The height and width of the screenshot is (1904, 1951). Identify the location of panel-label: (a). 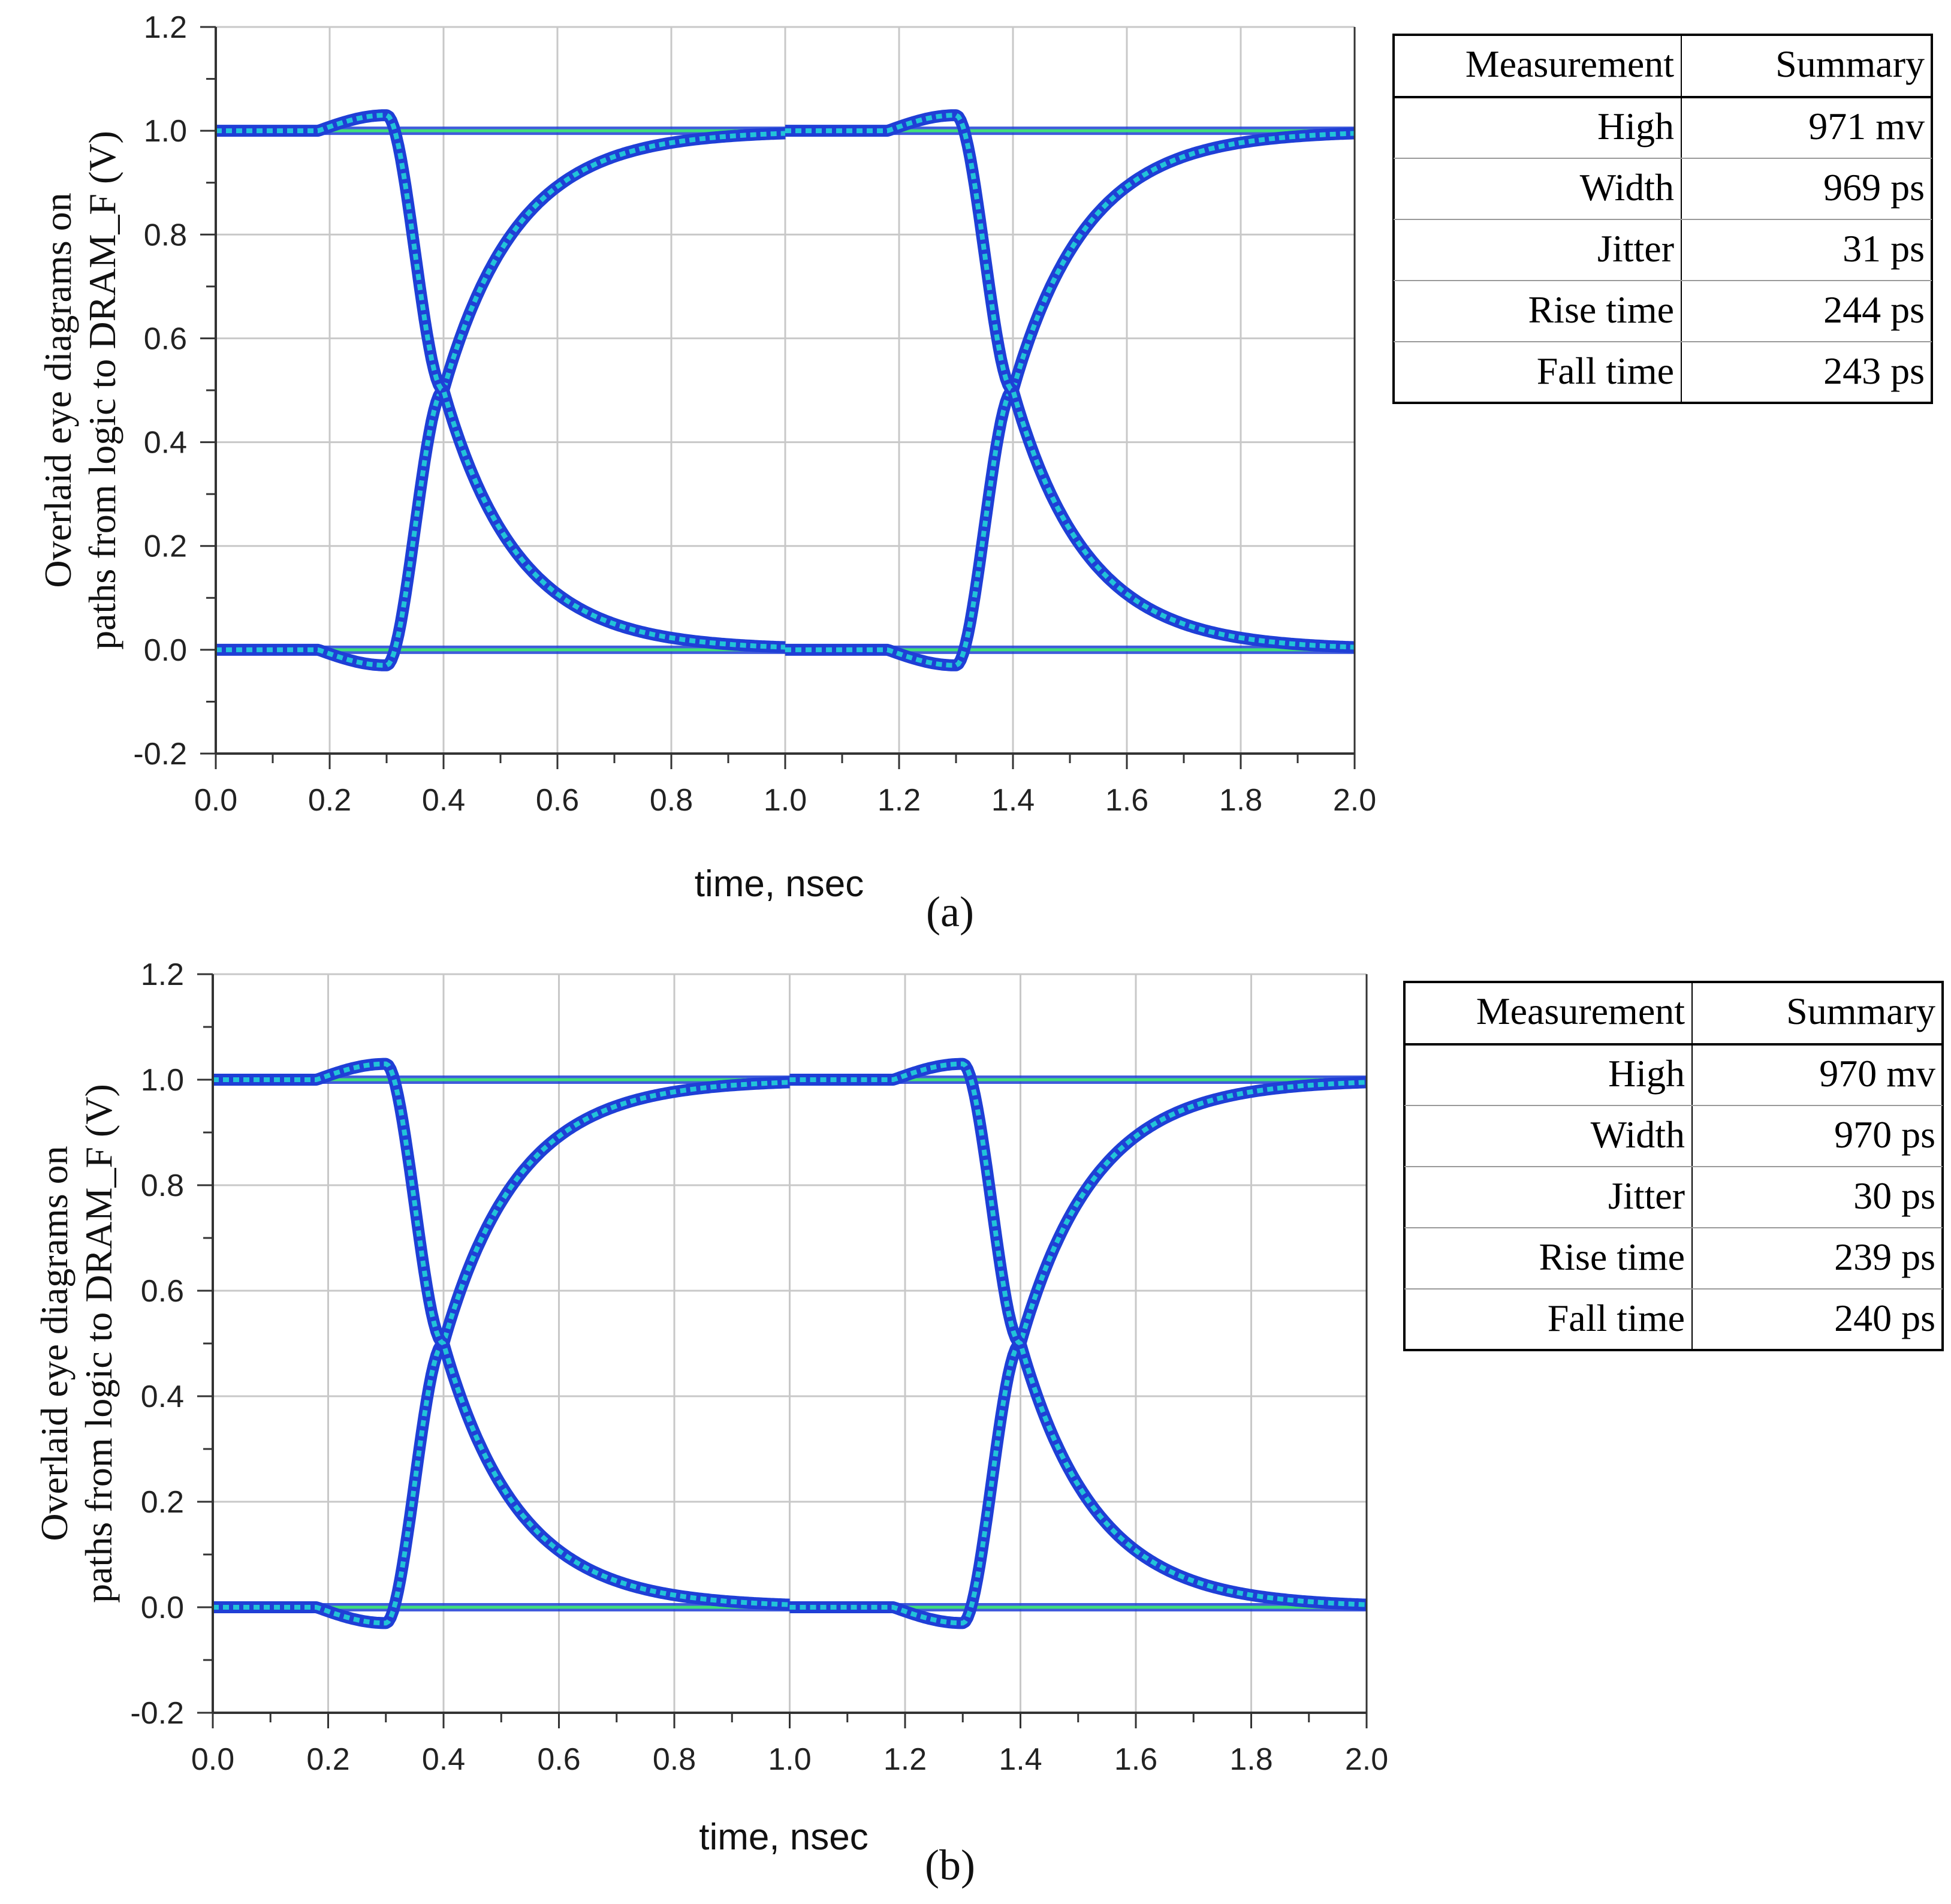
(950, 912).